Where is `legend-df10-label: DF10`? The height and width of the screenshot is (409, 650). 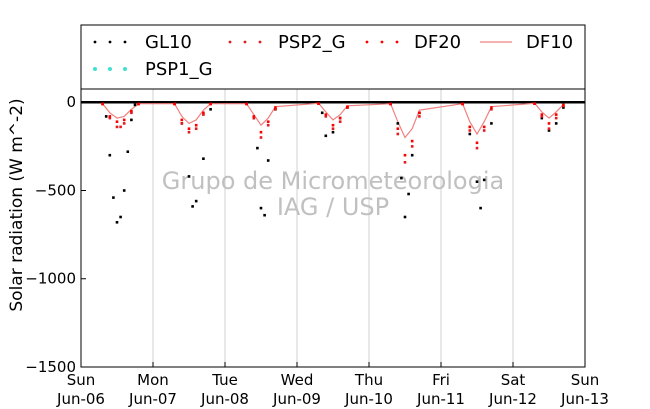 legend-df10-label: DF10 is located at coordinates (549, 42).